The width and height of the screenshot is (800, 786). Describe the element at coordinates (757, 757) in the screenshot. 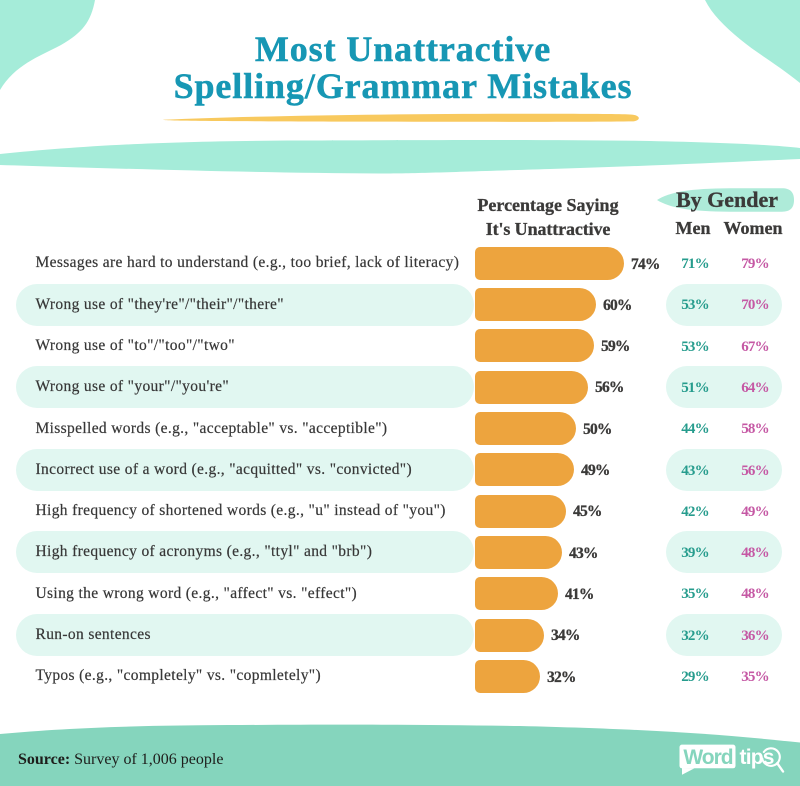

I see `svg-text: tips` at that location.